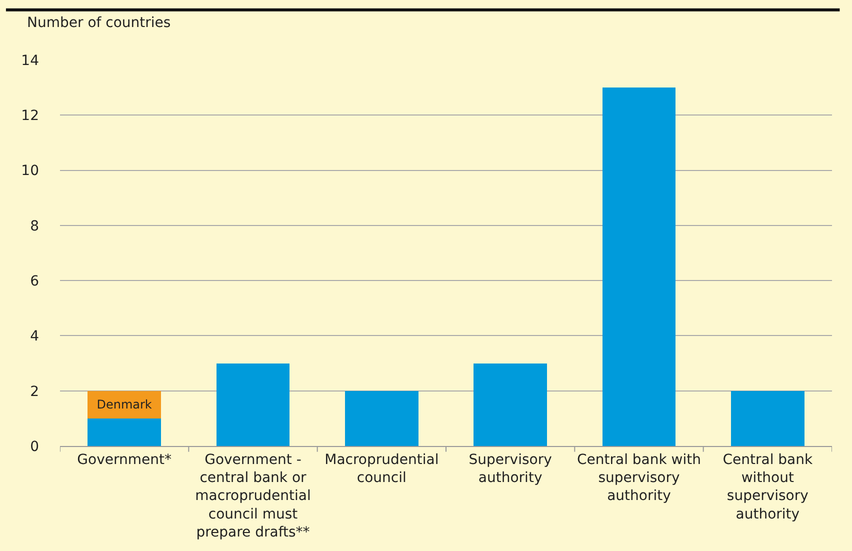 This screenshot has height=551, width=852. What do you see at coordinates (34, 446) in the screenshot?
I see `y-tick-label: 0` at bounding box center [34, 446].